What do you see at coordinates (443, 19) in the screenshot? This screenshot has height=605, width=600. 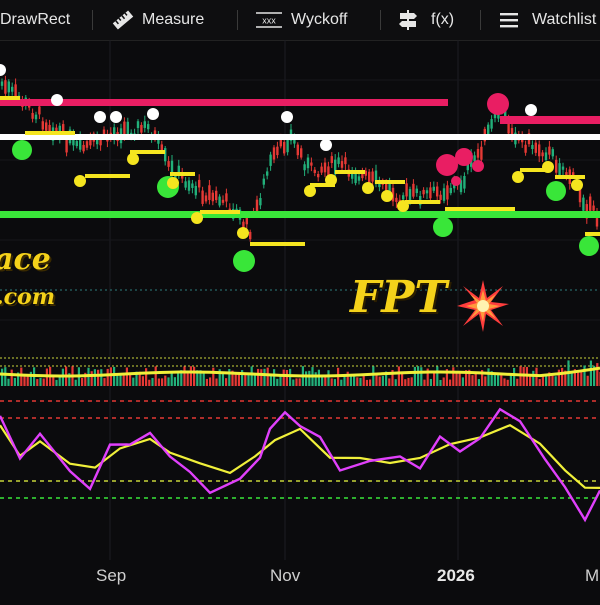 I see `fx-label: f(x)` at bounding box center [443, 19].